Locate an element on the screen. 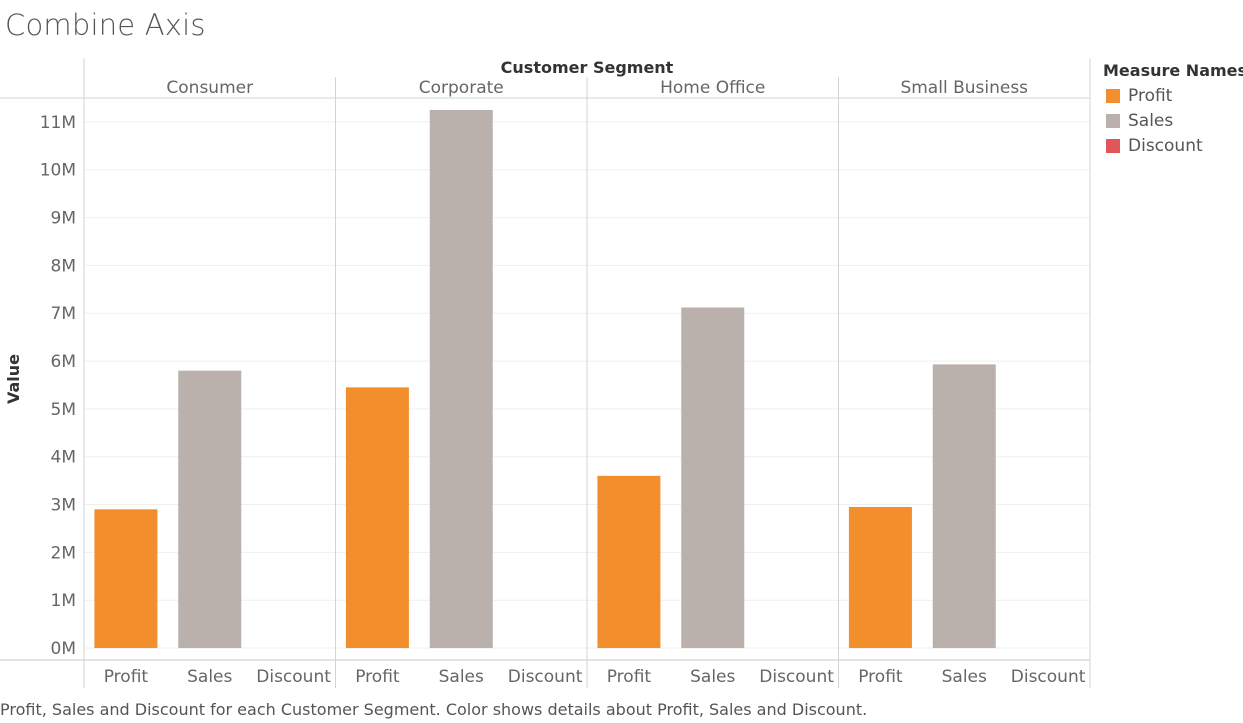 The height and width of the screenshot is (723, 1243). bar-corporate-profit is located at coordinates (377, 518).